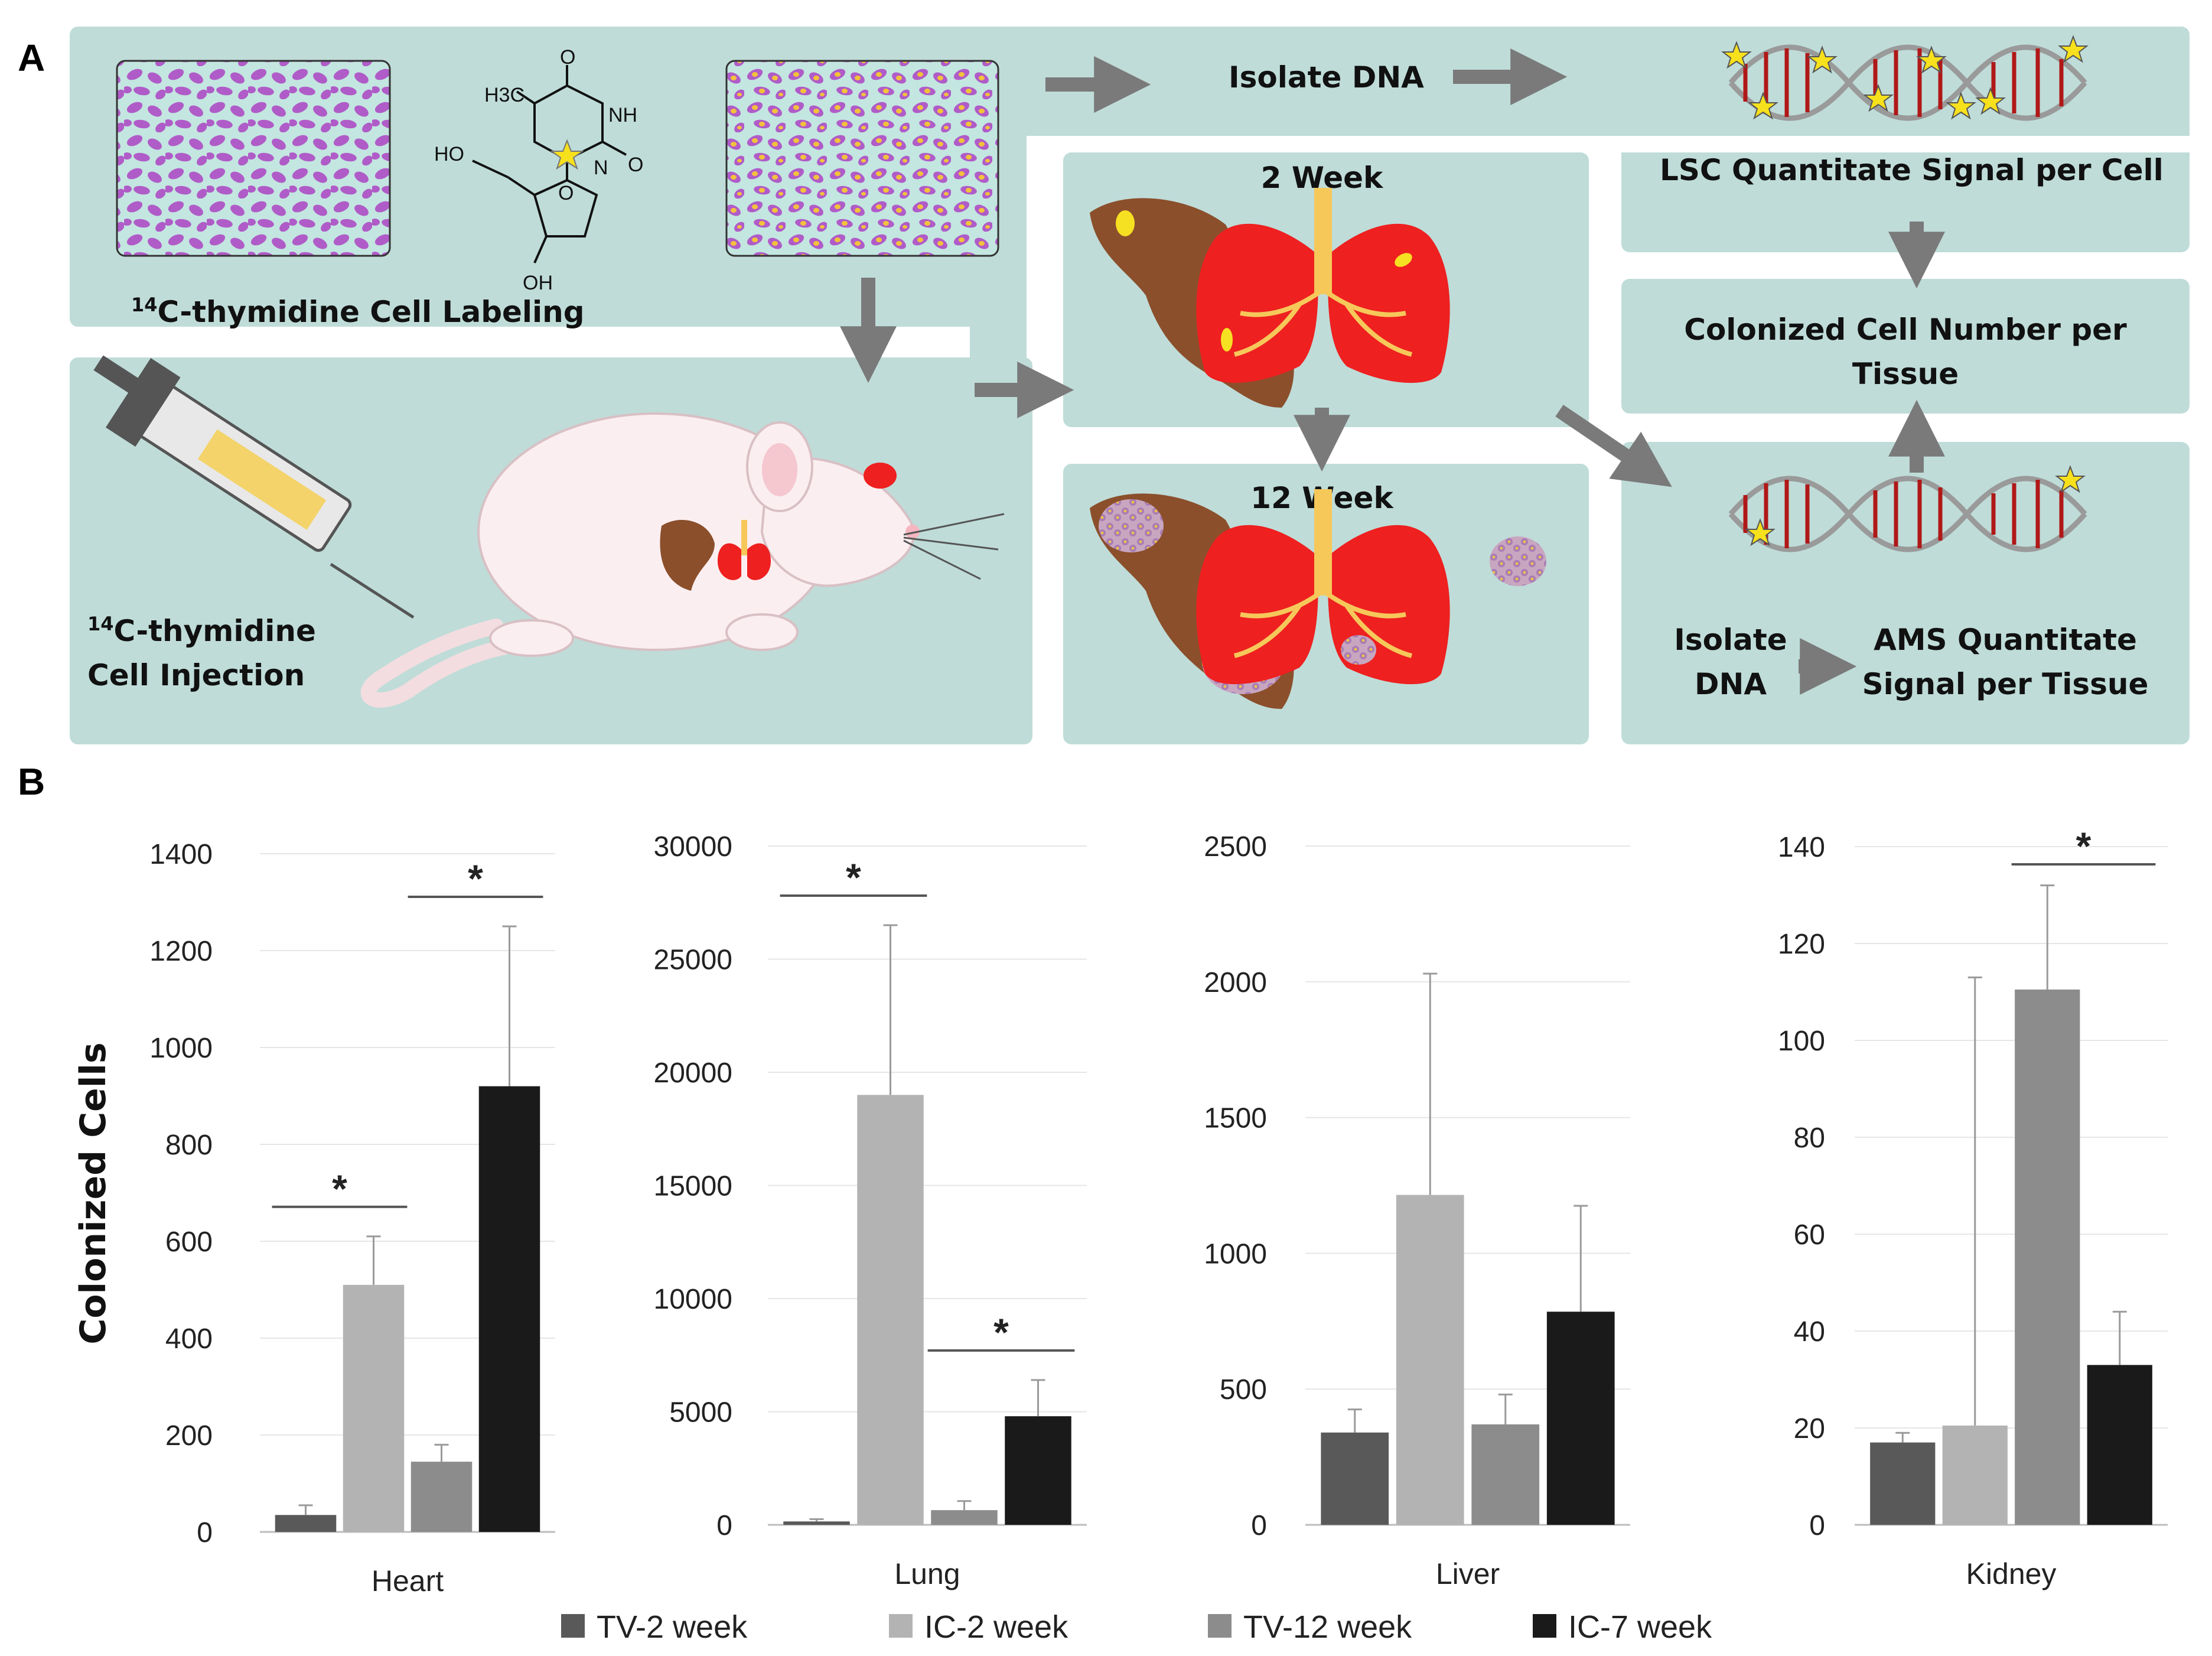 The image size is (2212, 1656). Describe the element at coordinates (93, 1193) in the screenshot. I see `y-axis-label: Colonized Cells` at that location.